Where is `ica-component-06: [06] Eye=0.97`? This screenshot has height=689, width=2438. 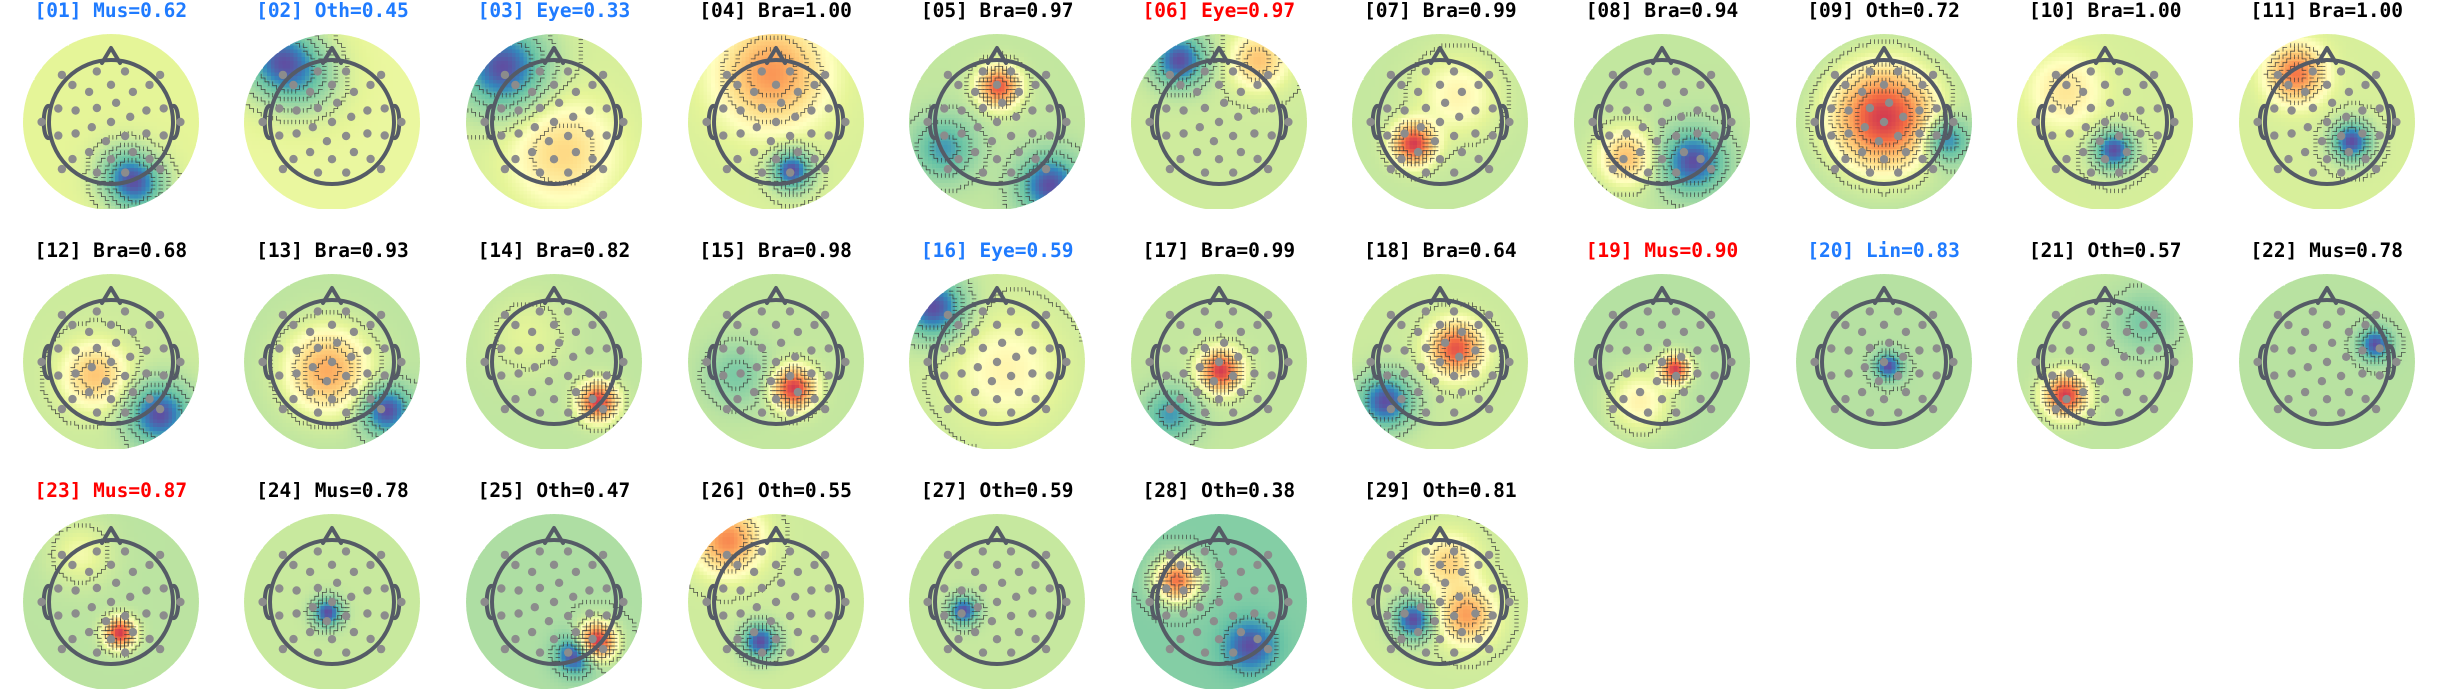
ica-component-06: [06] Eye=0.97 is located at coordinates (1219, 104).